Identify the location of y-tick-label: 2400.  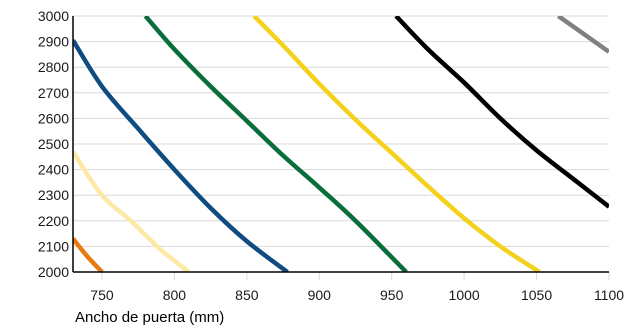
(53, 170).